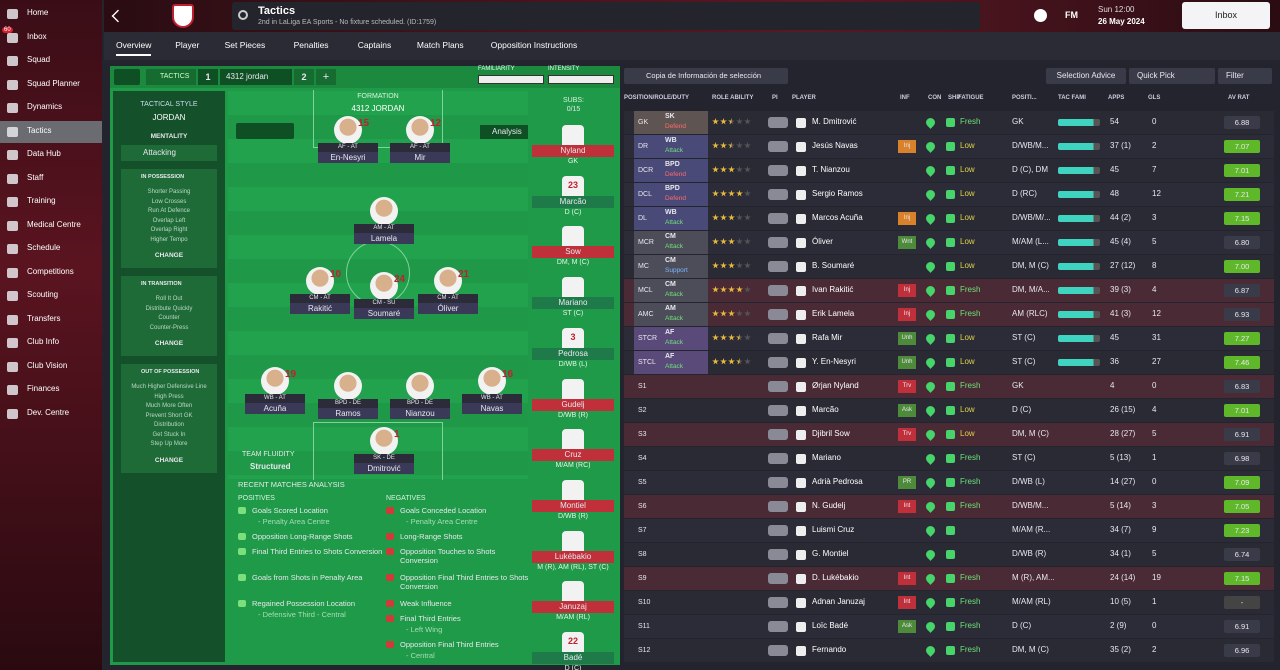 This screenshot has width=1280, height=670. Describe the element at coordinates (573, 554) in the screenshot. I see `sub-card: Lukébakio M (R), AM (RL), ST (C)` at that location.